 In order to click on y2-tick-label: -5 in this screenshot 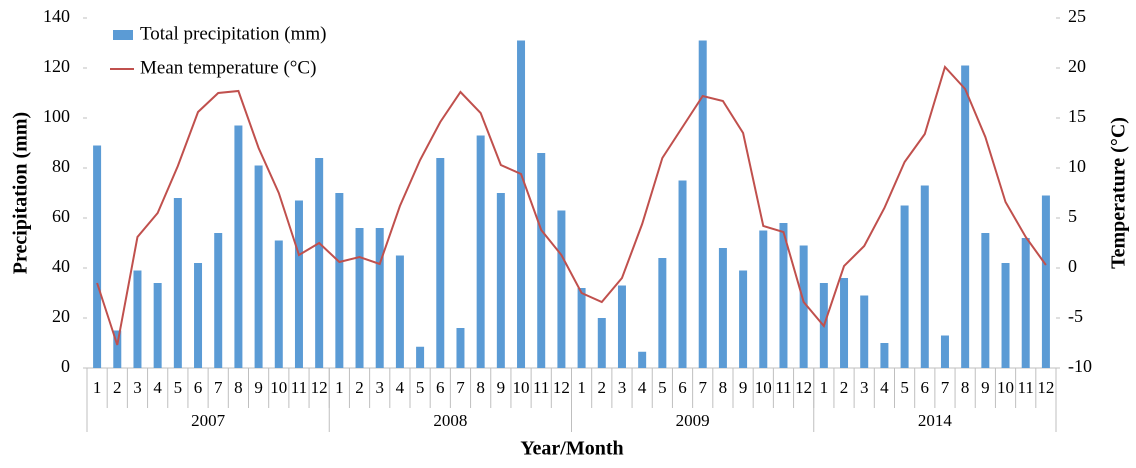, I will do `click(1075, 316)`.